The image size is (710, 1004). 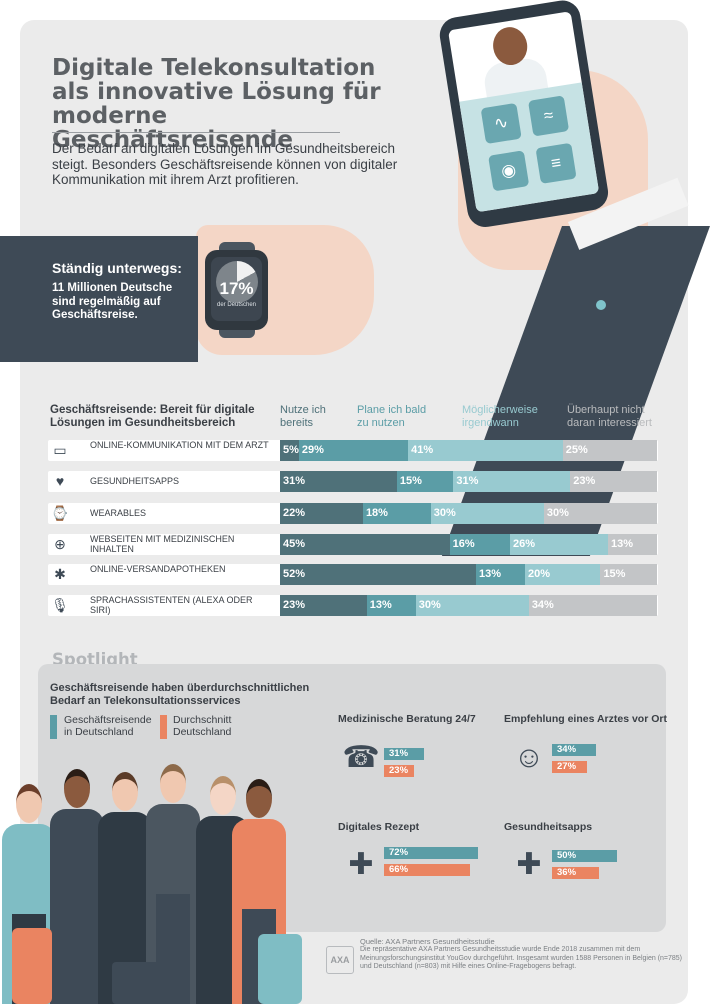 What do you see at coordinates (379, 827) in the screenshot?
I see `spotlight-item-title: Digitales Rezept` at bounding box center [379, 827].